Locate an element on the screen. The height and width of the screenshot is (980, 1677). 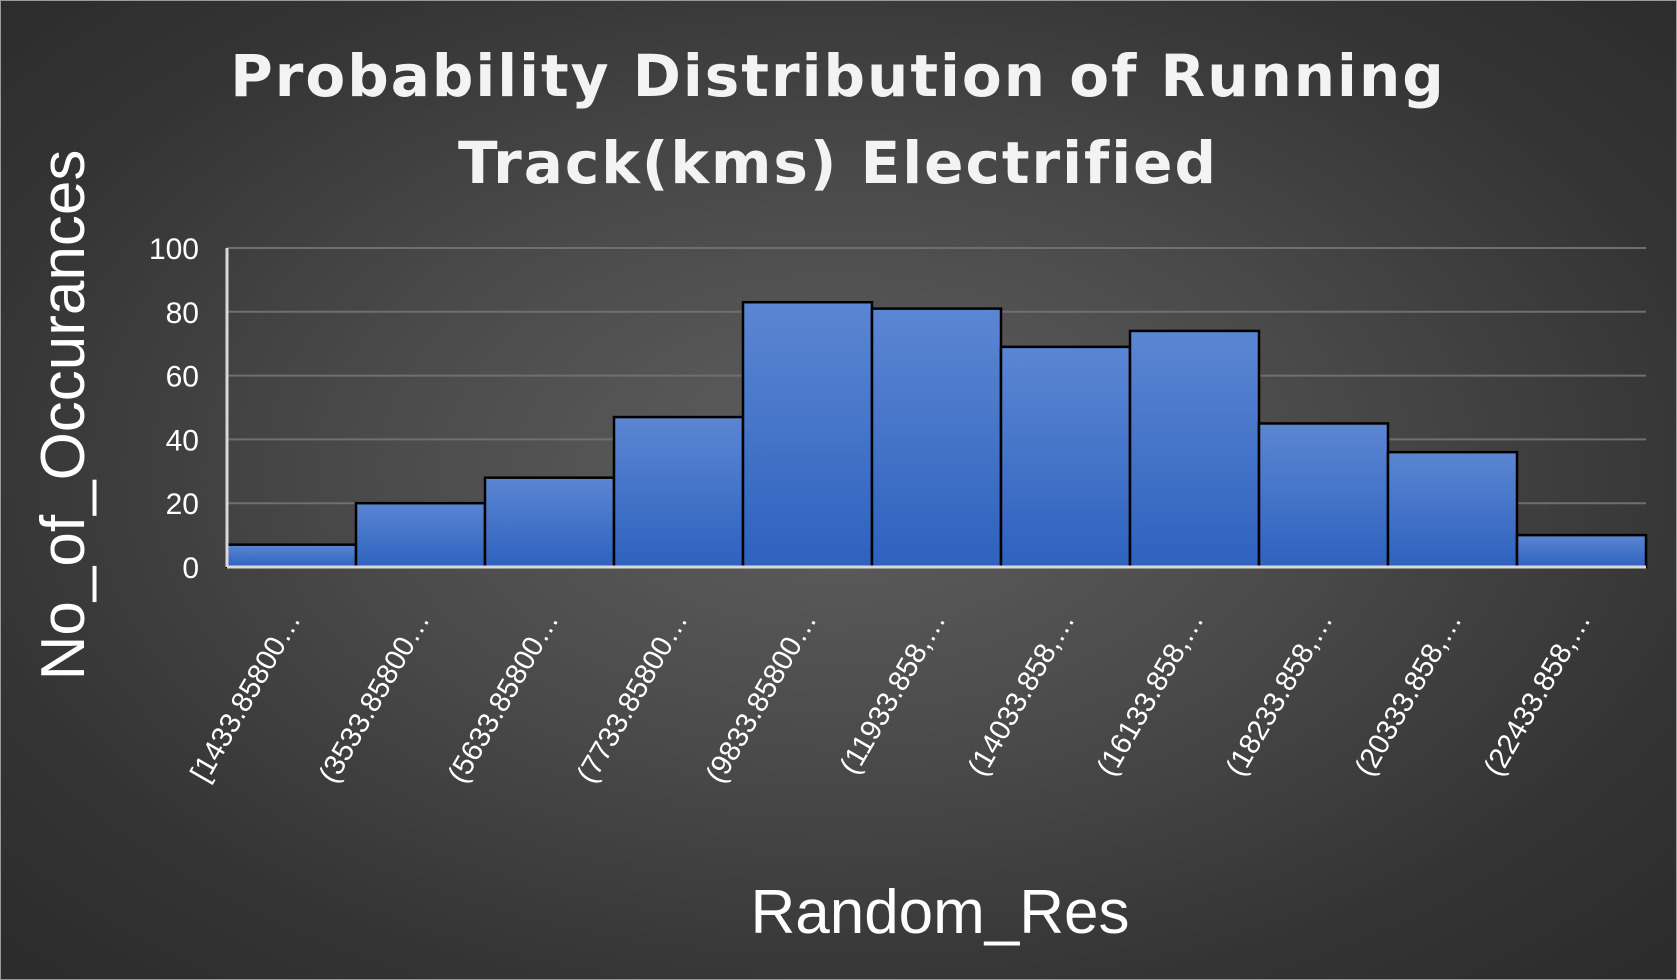
chart-title-line-2: Track(kms) Electrified is located at coordinates (838, 163).